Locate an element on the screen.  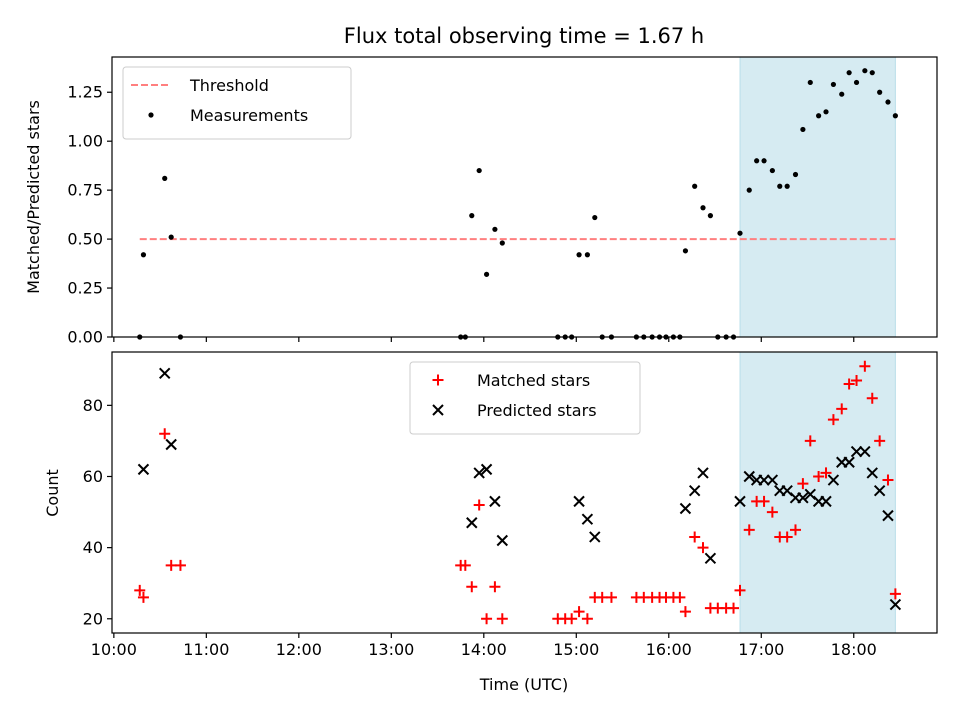
legend-label: Matched stars is located at coordinates (533, 380).